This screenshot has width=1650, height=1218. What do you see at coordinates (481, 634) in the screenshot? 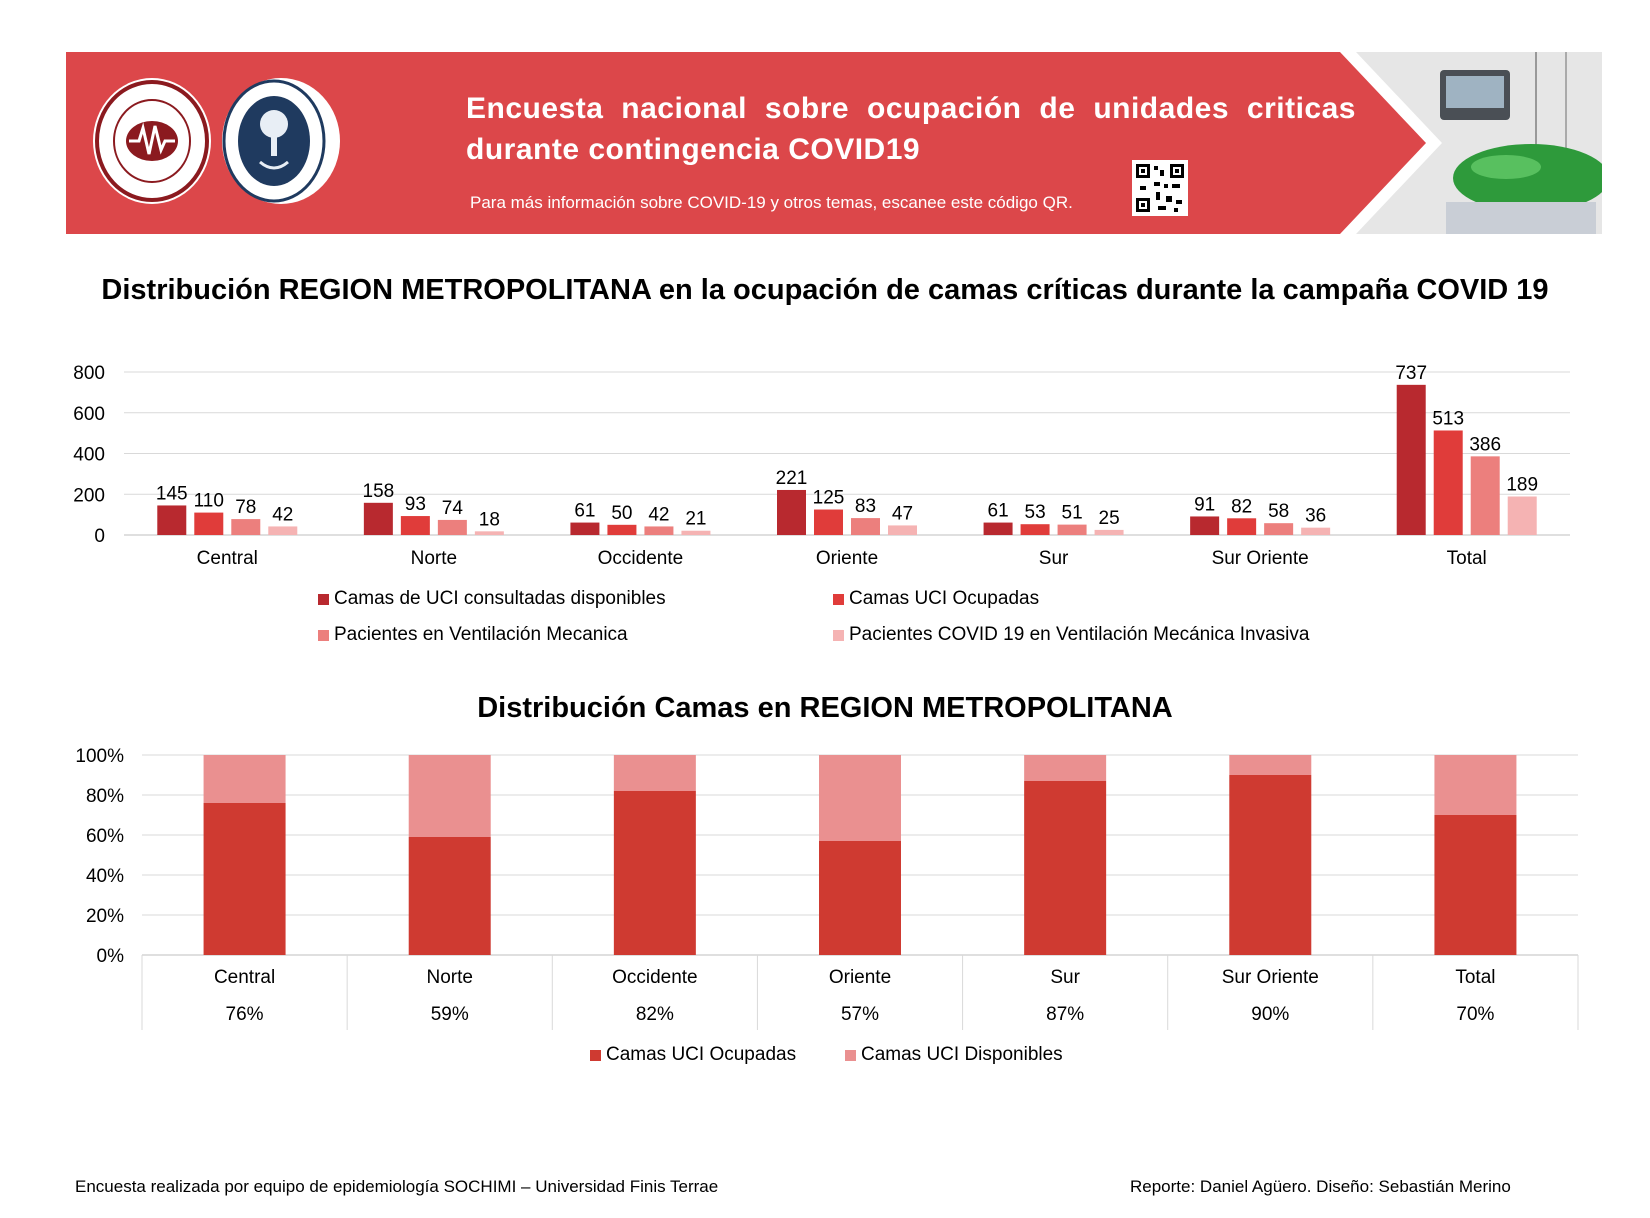
I see `legend-label: Pacientes en Ventilación Mecanica` at bounding box center [481, 634].